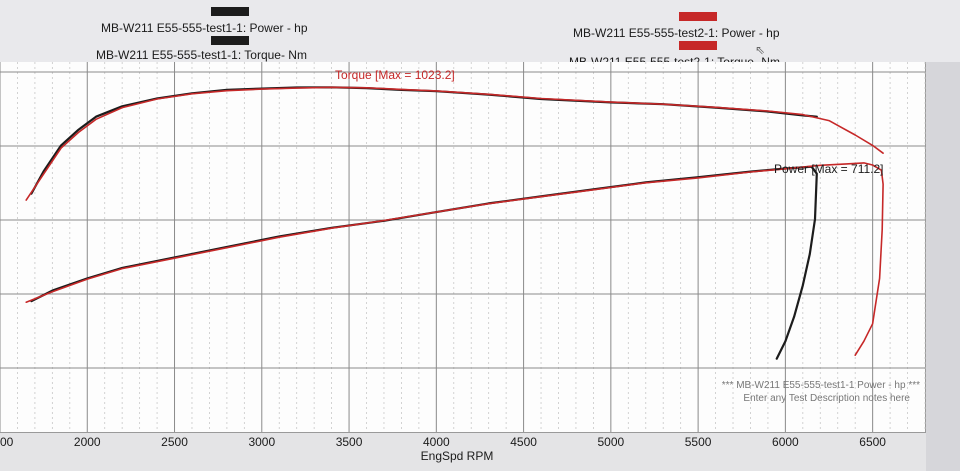  Describe the element at coordinates (7, 442) in the screenshot. I see `x-tick-label: 1500` at that location.